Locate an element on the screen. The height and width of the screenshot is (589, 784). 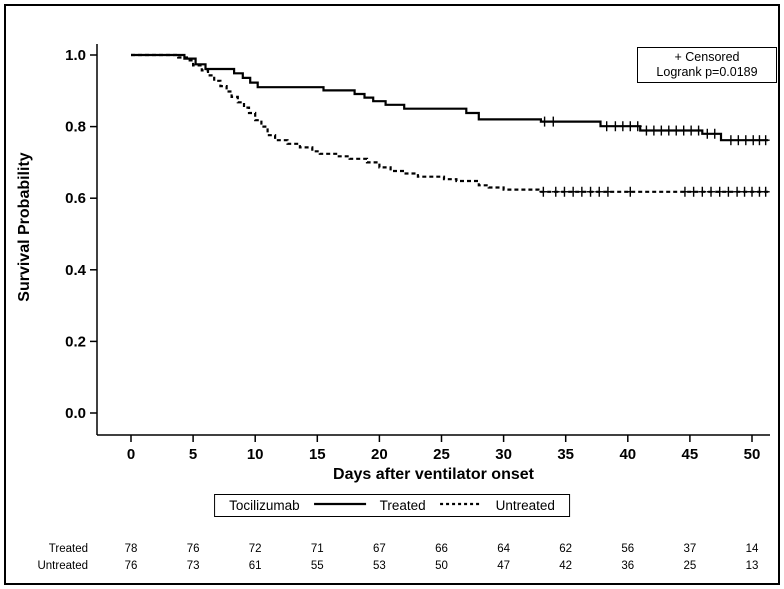
at-risk-count: 78 is located at coordinates (131, 549).